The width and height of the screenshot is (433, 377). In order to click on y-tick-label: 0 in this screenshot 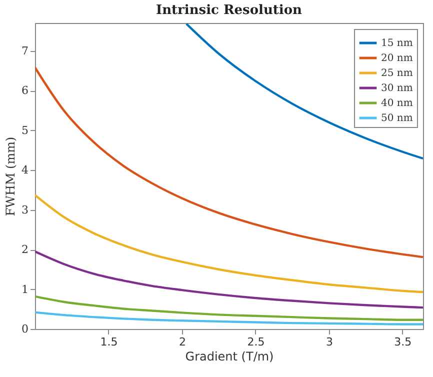, I will do `click(25, 329)`.